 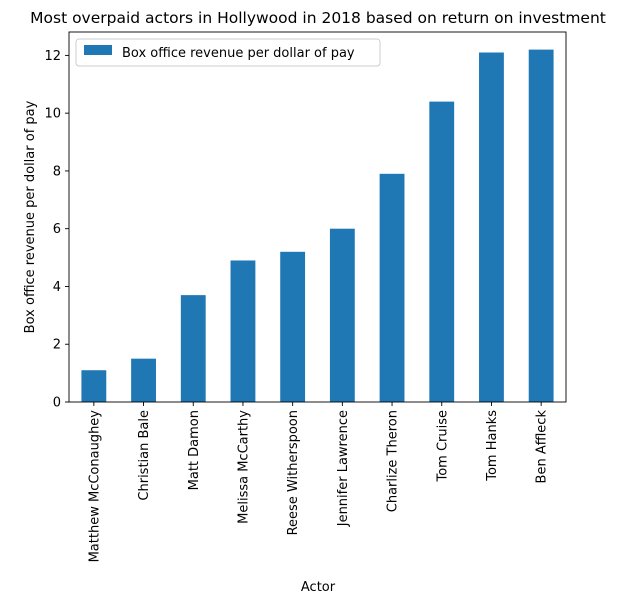 I want to click on y-tick-label: 6, so click(x=57, y=229).